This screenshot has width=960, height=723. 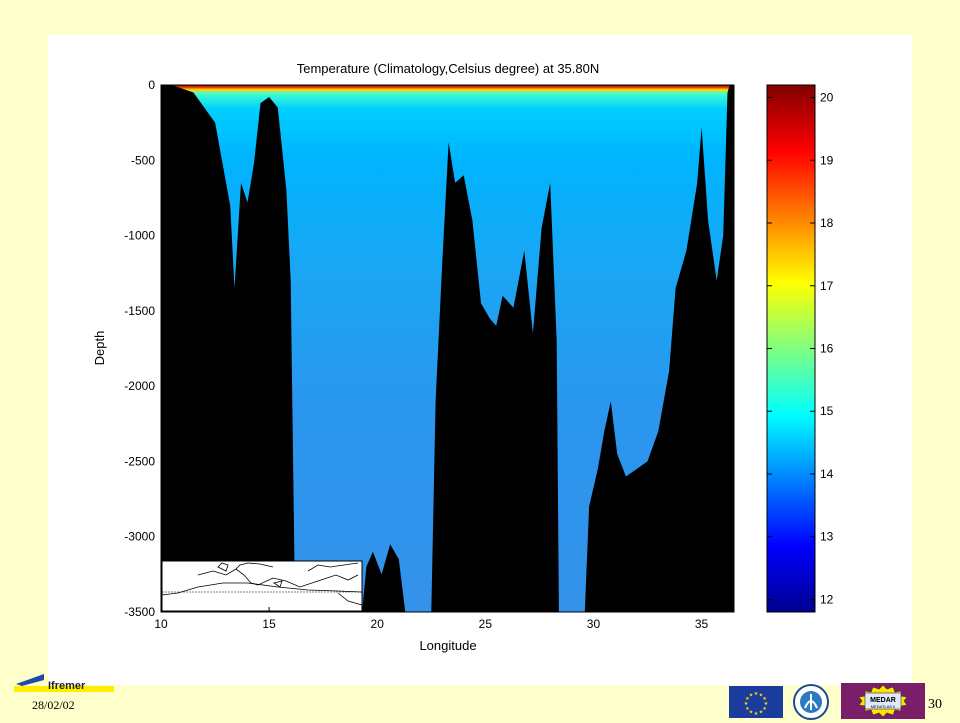 What do you see at coordinates (378, 624) in the screenshot?
I see `x-tick-label: 20` at bounding box center [378, 624].